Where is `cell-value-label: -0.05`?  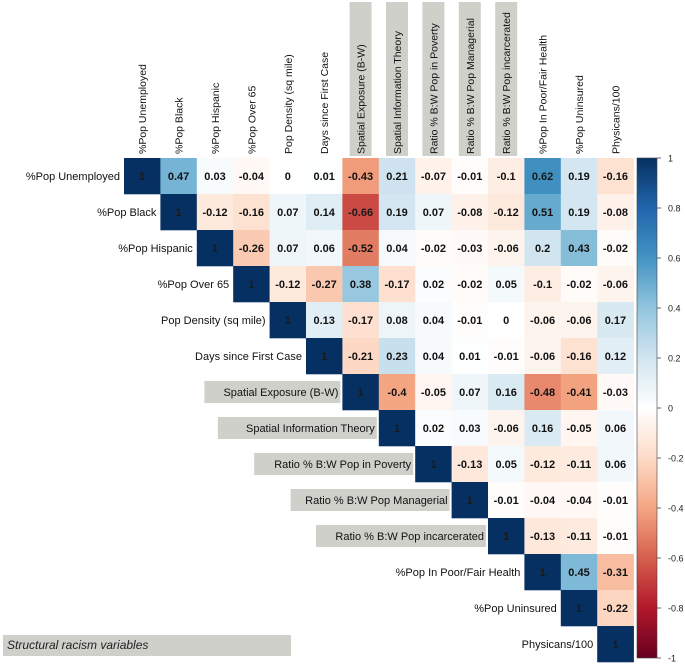
cell-value-label: -0.05 is located at coordinates (433, 393).